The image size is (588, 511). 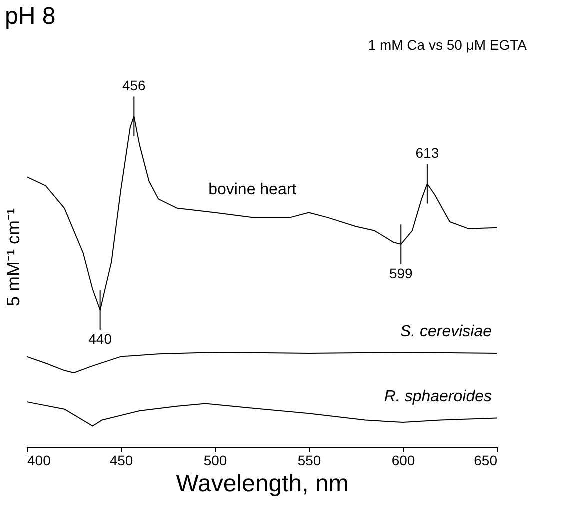 I want to click on annotation: 613, so click(x=428, y=153).